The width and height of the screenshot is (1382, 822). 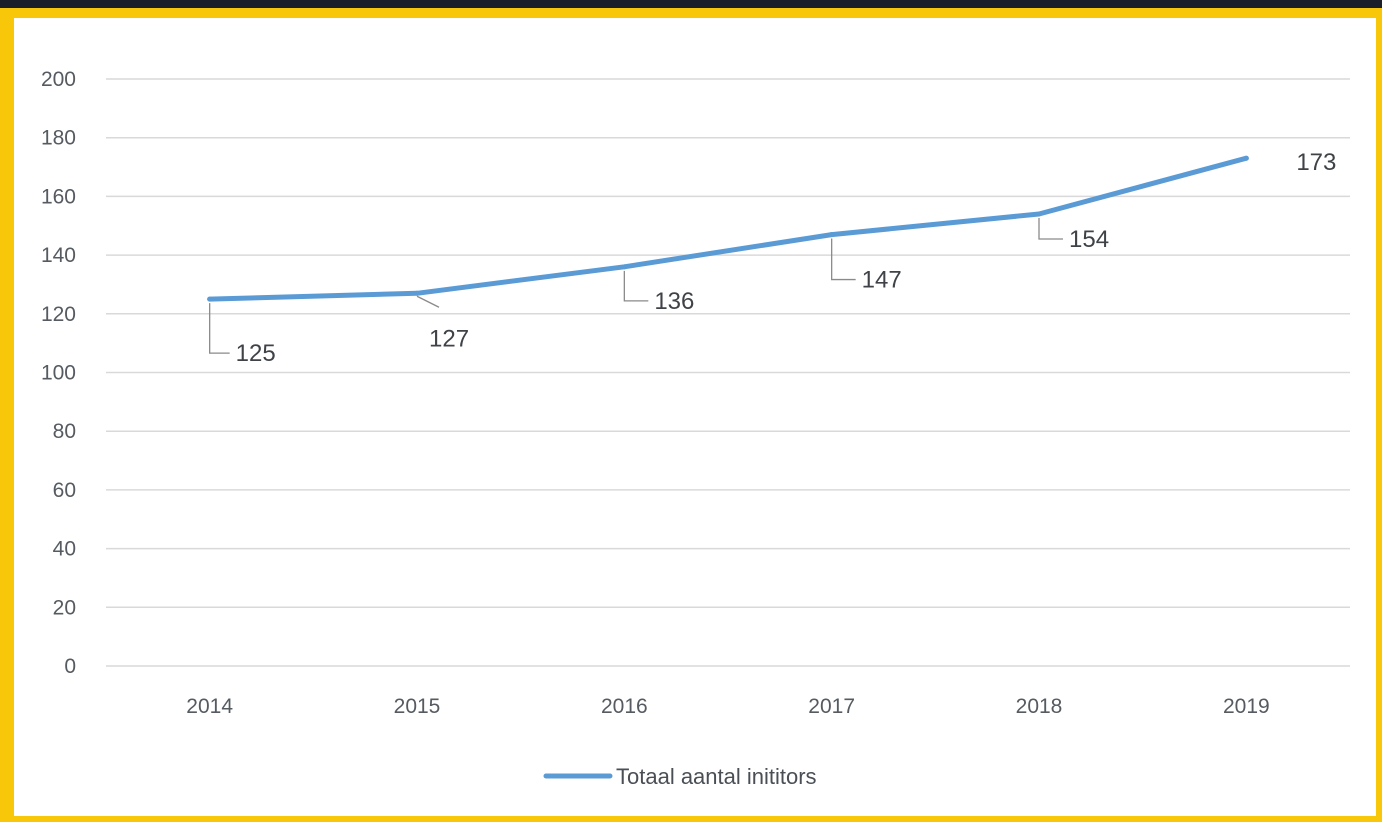 I want to click on x-tick-label: 2018, so click(x=1039, y=706).